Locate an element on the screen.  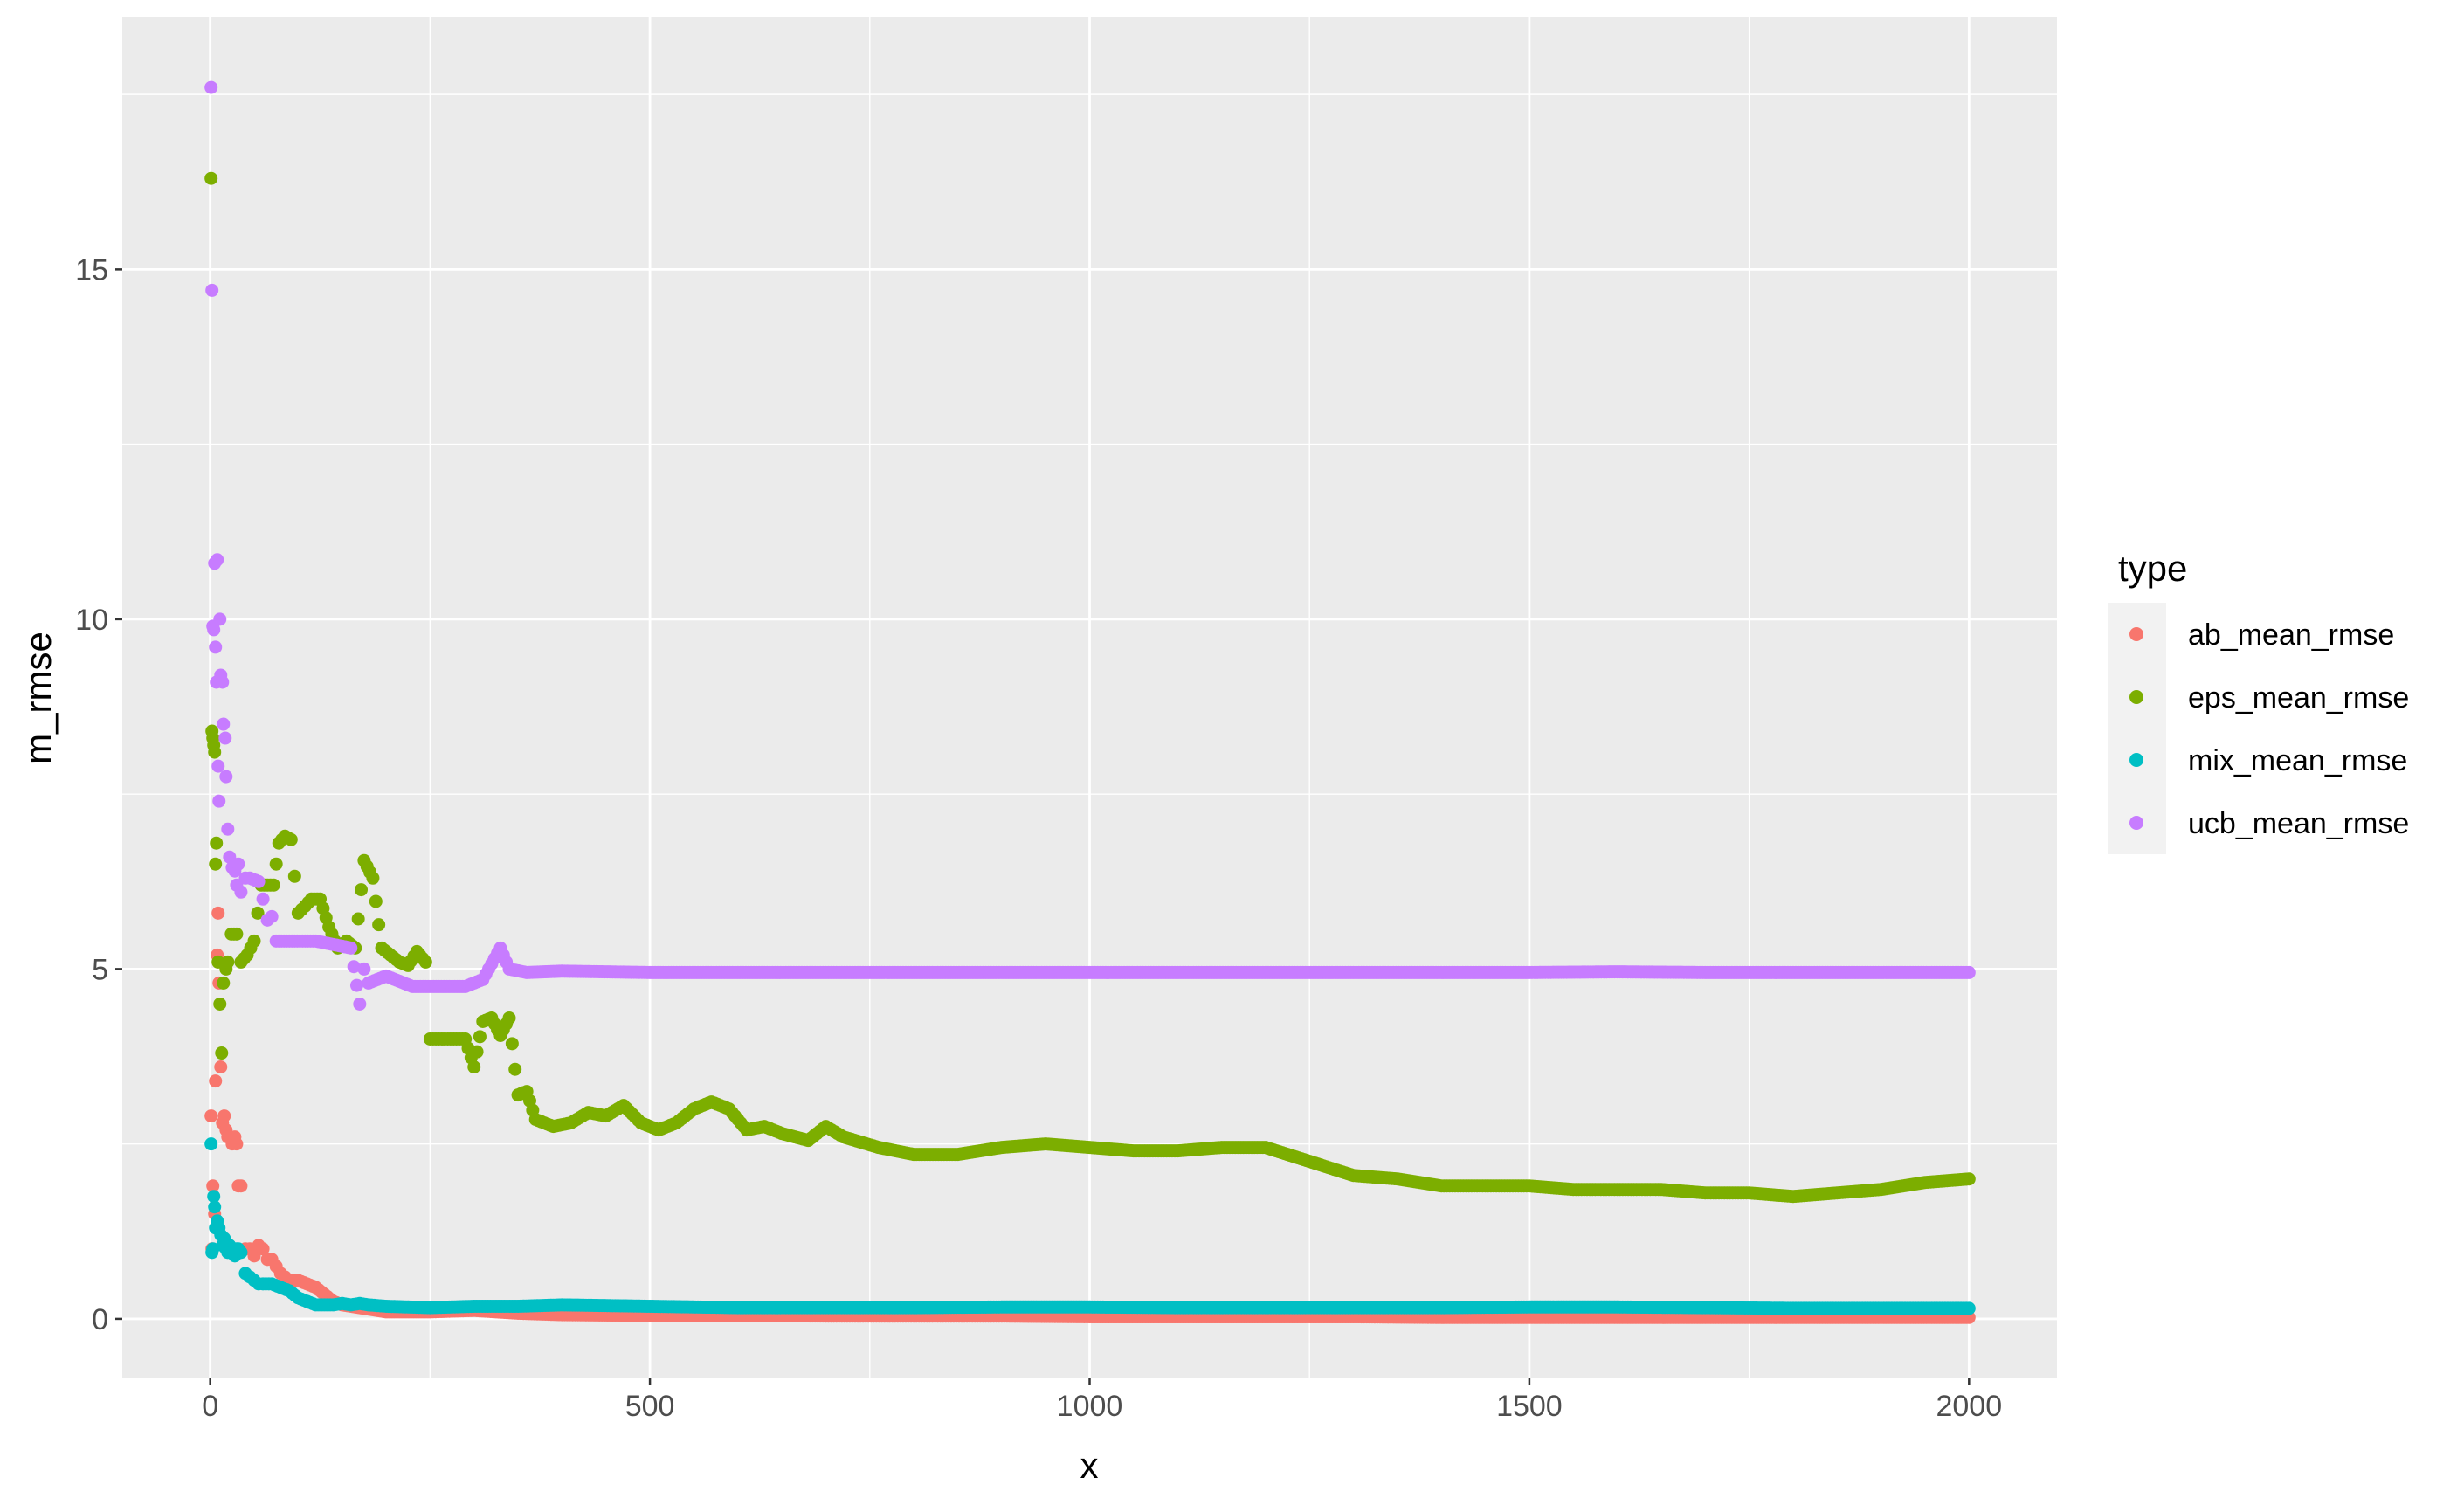
legend-label: ucb_mean_rmse is located at coordinates (2298, 823).